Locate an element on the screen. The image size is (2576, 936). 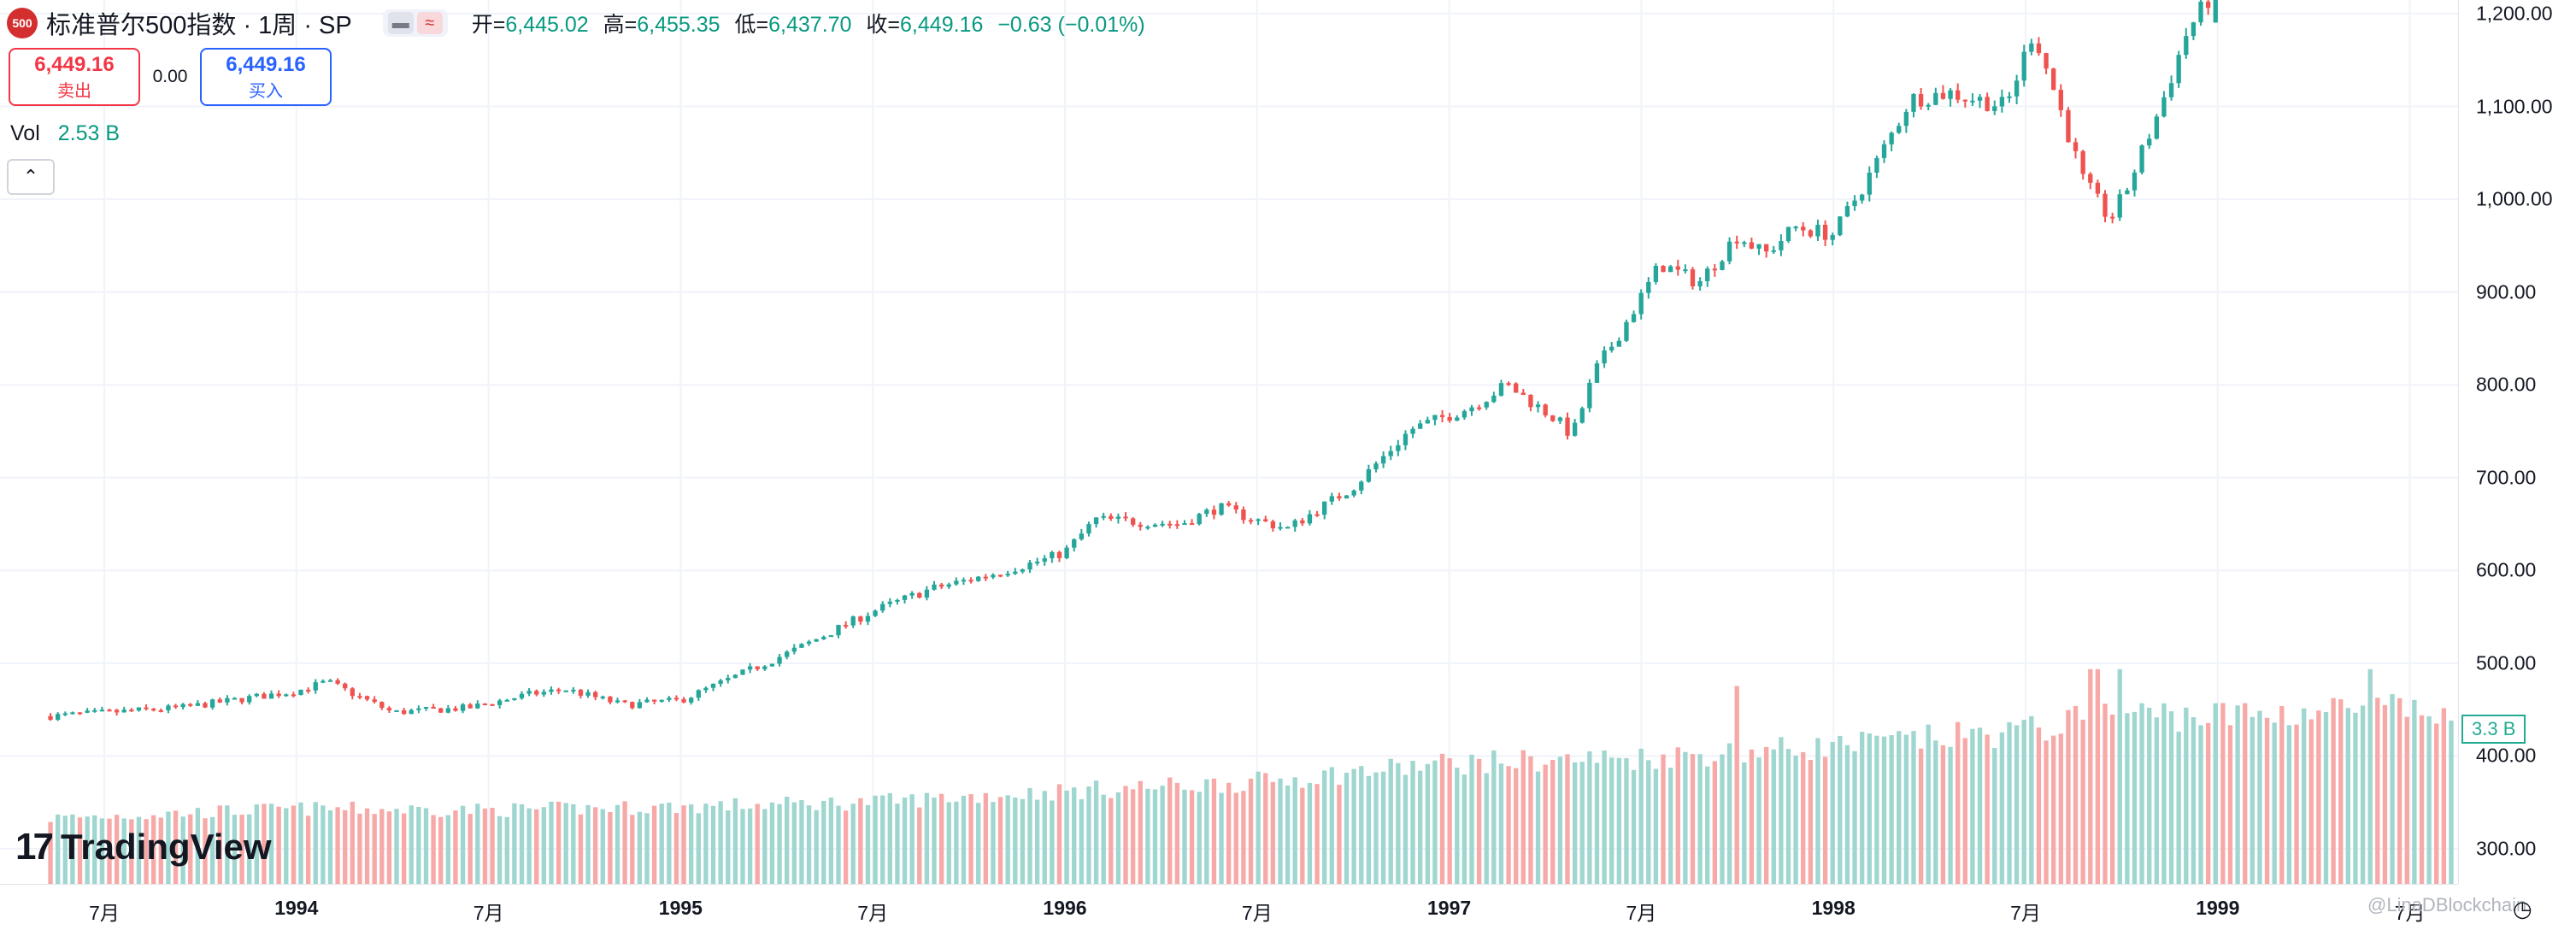
sp500-badge-icon: 500 is located at coordinates (22, 23).